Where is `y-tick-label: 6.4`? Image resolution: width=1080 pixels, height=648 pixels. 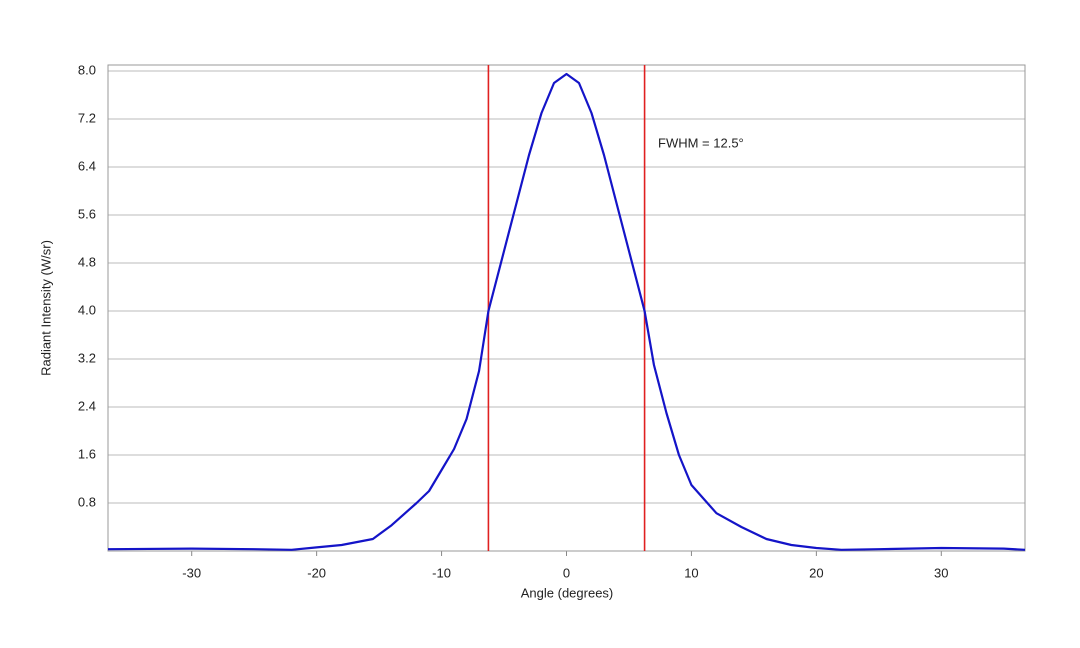
y-tick-label: 6.4 is located at coordinates (87, 165).